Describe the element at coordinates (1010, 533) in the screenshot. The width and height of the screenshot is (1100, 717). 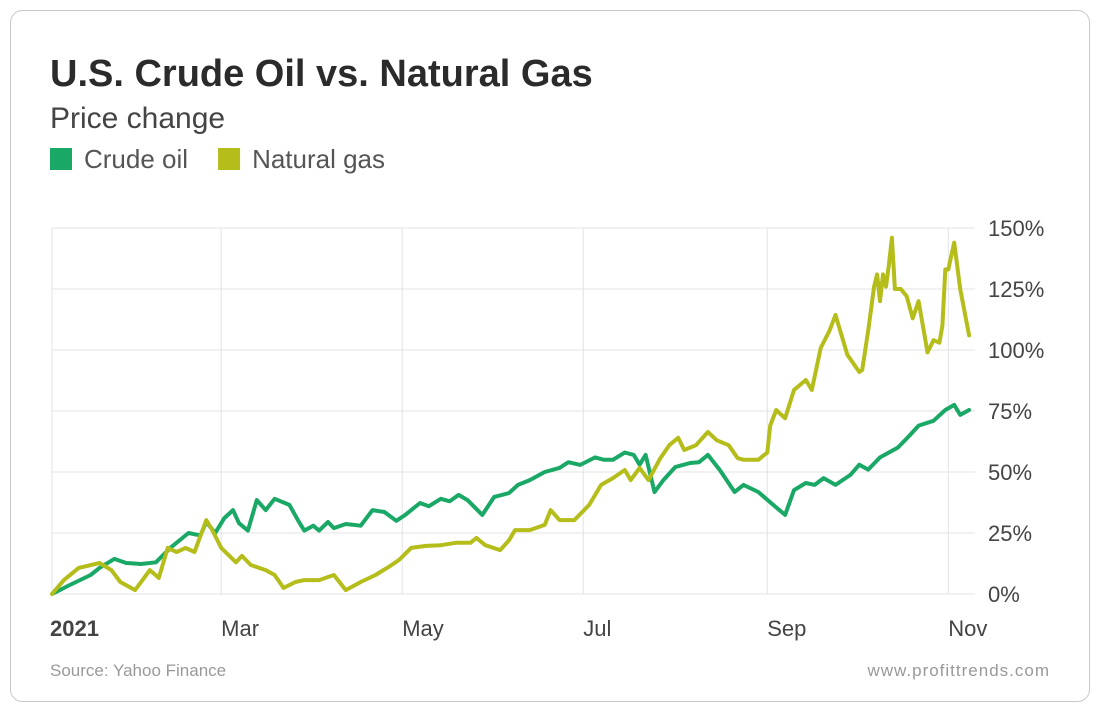
I see `y-tick-label: 25%` at that location.